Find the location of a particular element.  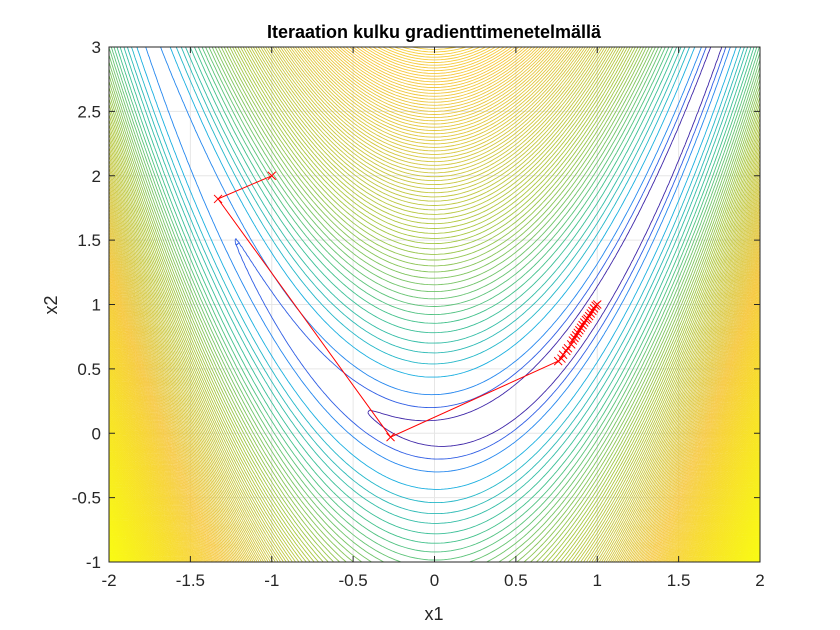

x-tick-label: -2 is located at coordinates (108, 580).